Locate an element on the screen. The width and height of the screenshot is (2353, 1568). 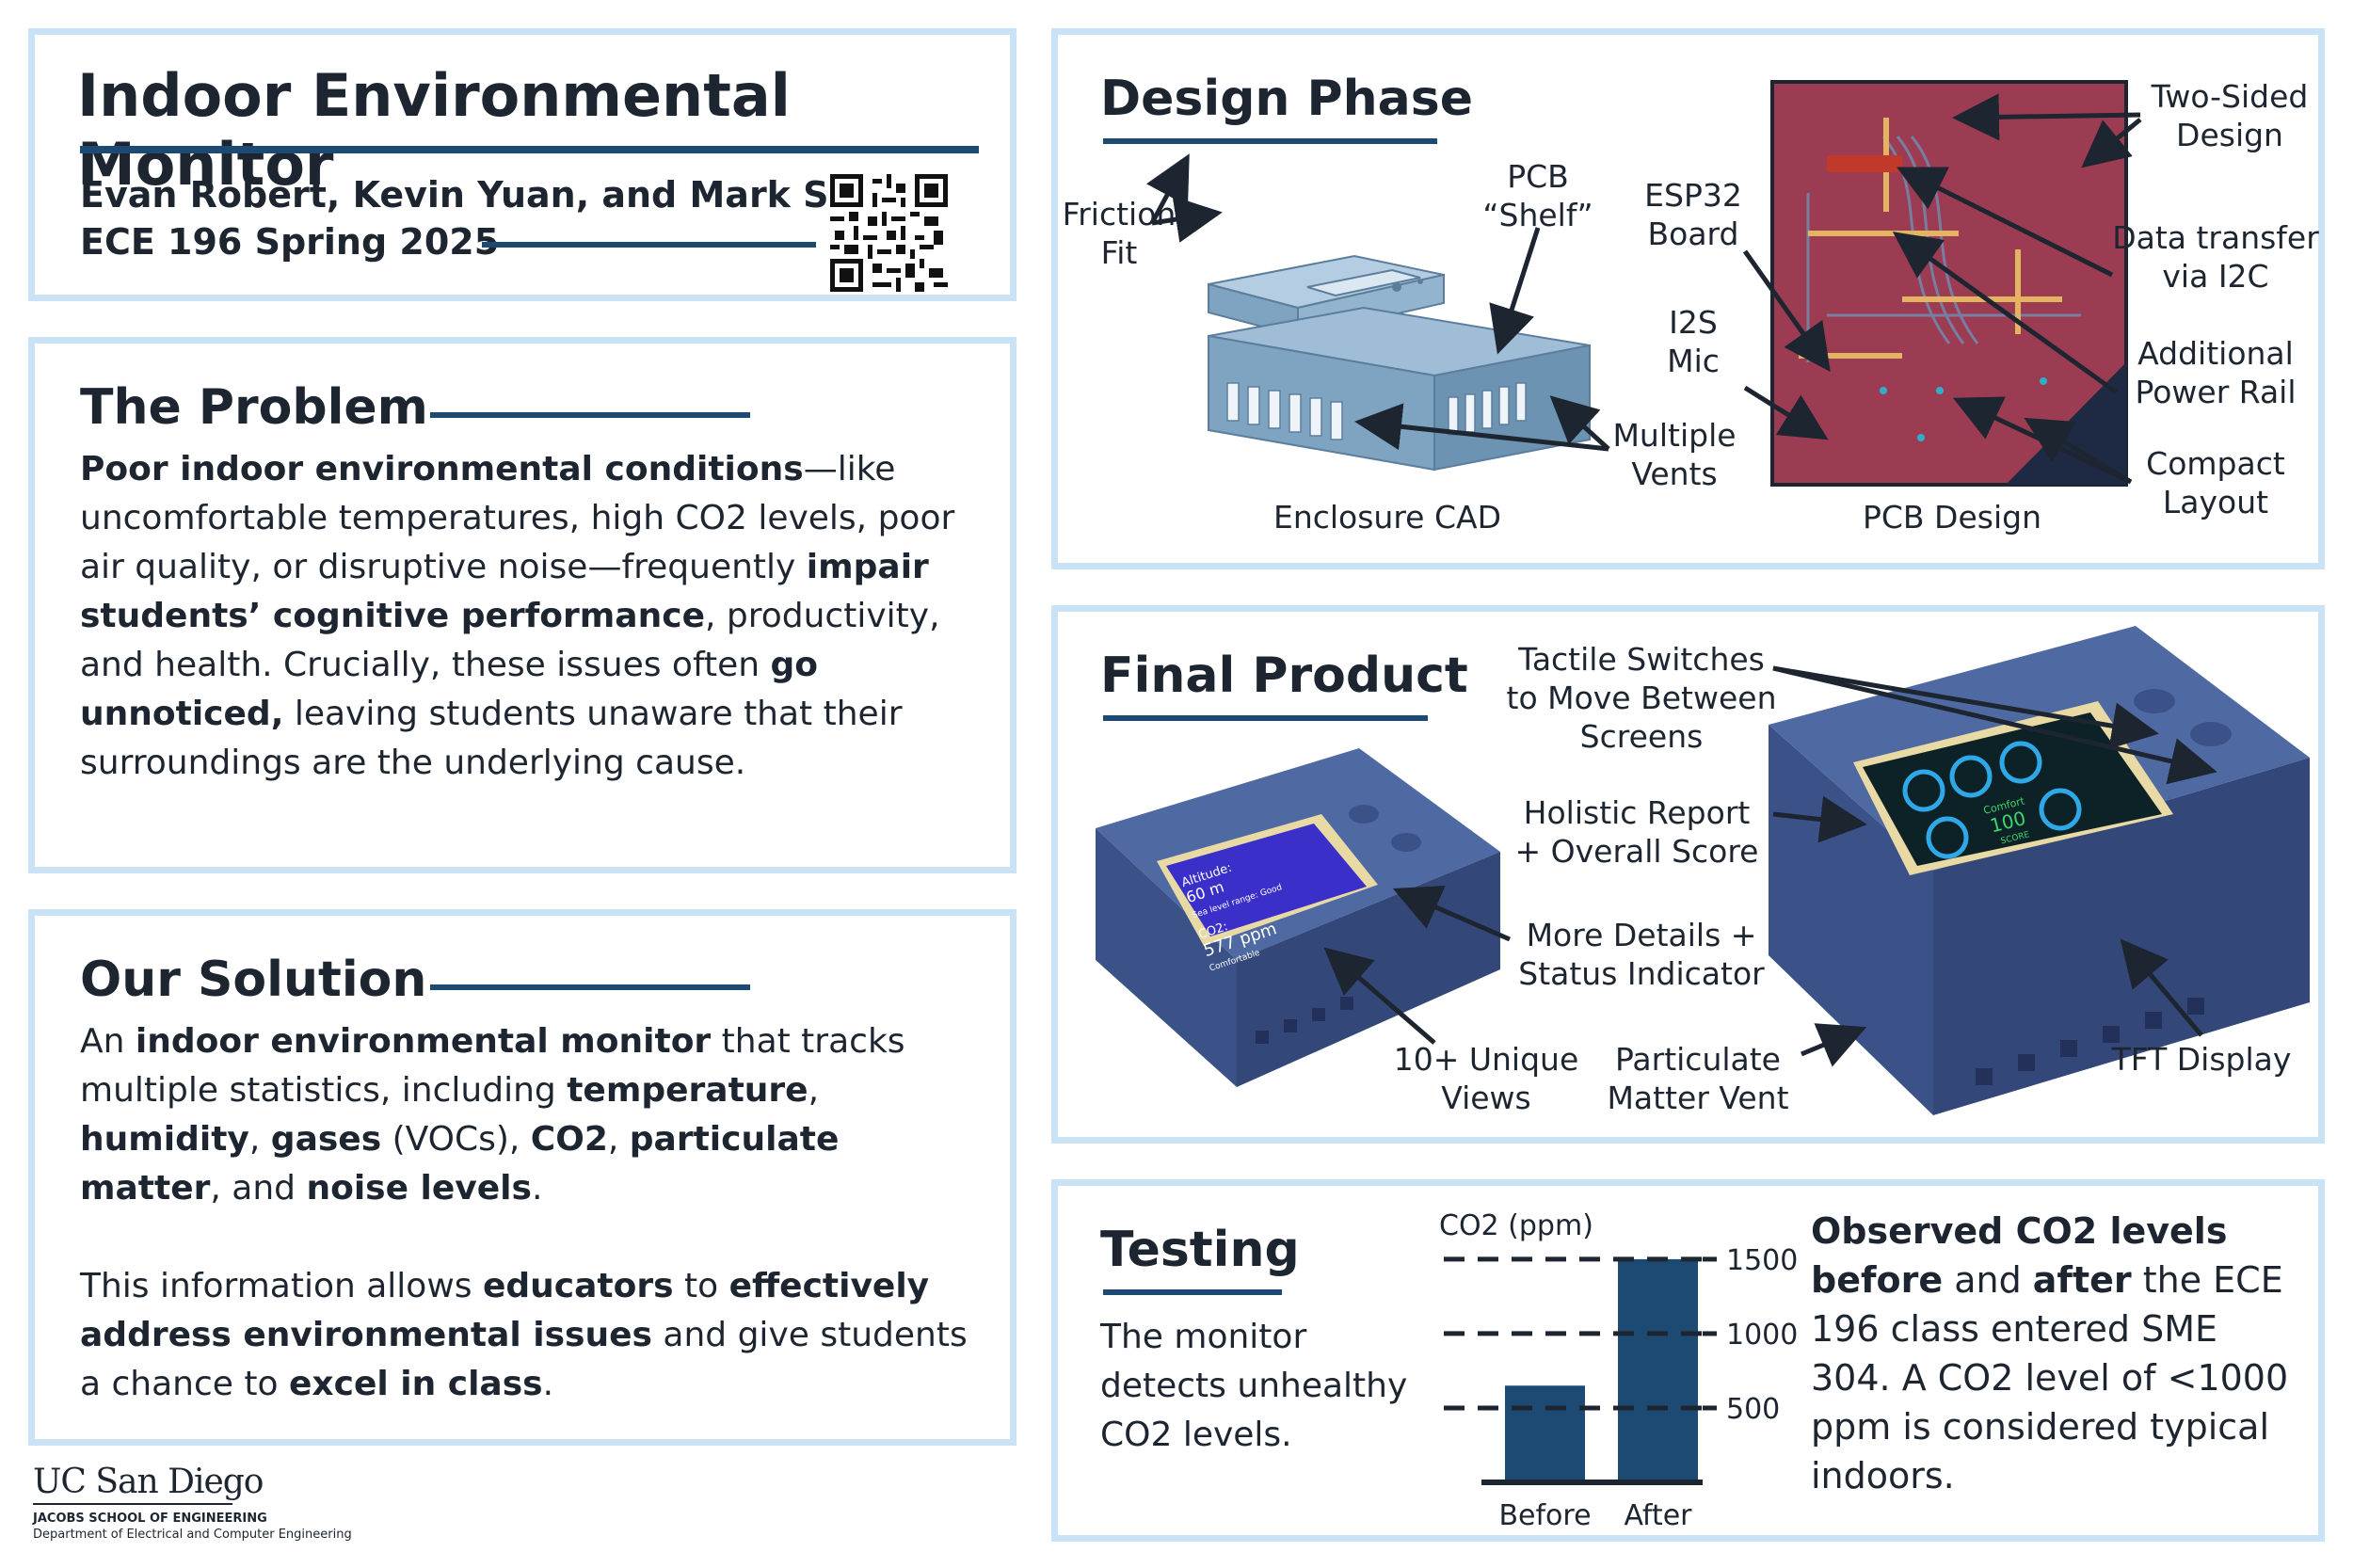
solution-a-b4: gases is located at coordinates (326, 1139).